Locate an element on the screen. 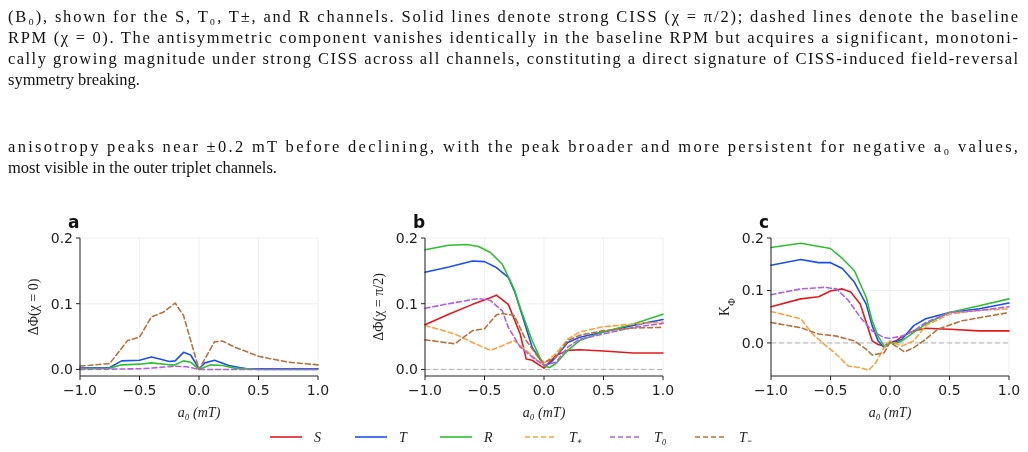 The width and height of the screenshot is (1028, 452). chart-title: b is located at coordinates (419, 222).